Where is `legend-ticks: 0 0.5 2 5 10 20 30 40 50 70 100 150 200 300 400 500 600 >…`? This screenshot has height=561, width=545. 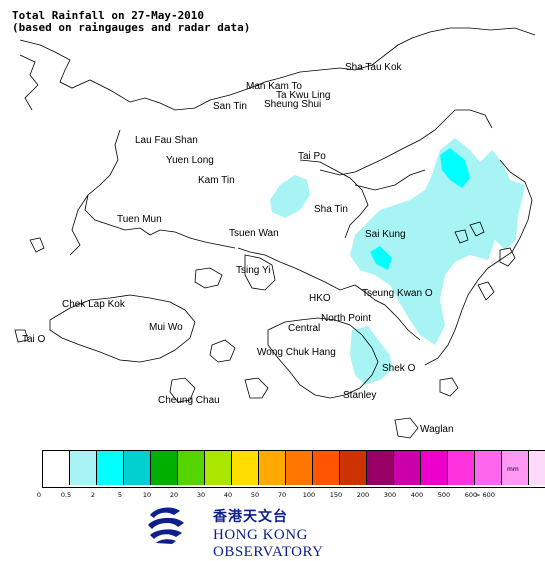
legend-ticks: 0 0.5 2 5 10 20 30 40 50 70 100 150 200 300 400 500 600 >… is located at coordinates (272, 496).